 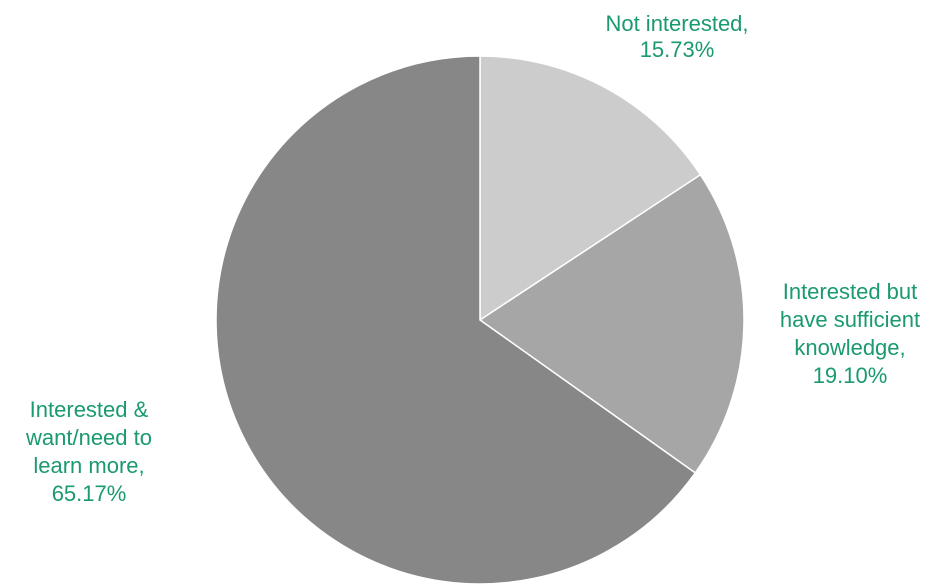 I want to click on slice-label-line: want/need to, so click(x=88, y=437).